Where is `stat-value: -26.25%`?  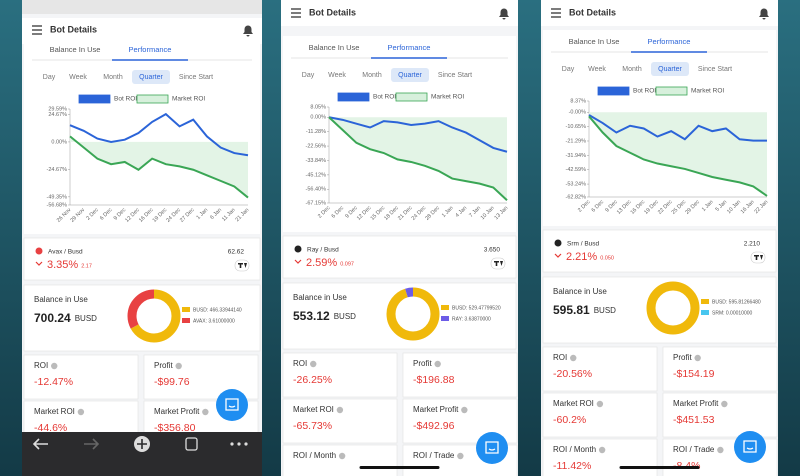 stat-value: -26.25% is located at coordinates (312, 380).